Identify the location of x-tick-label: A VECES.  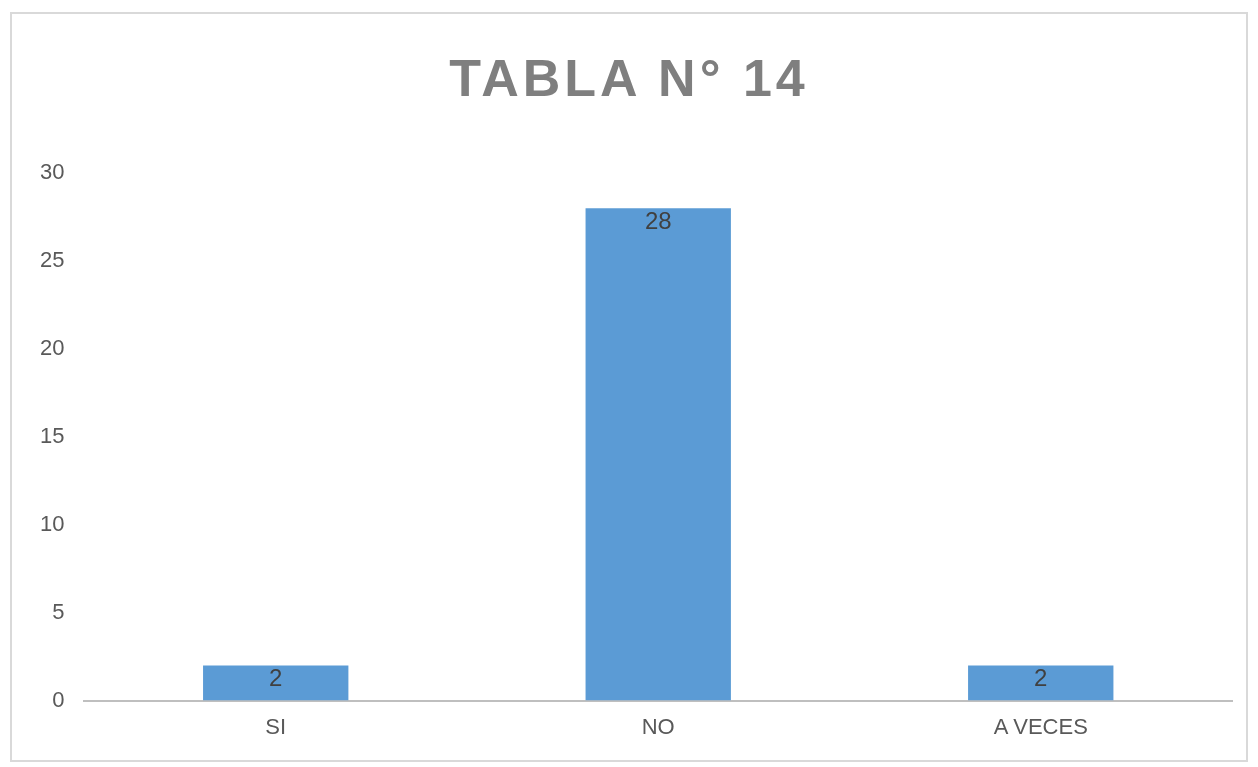
(1040, 726).